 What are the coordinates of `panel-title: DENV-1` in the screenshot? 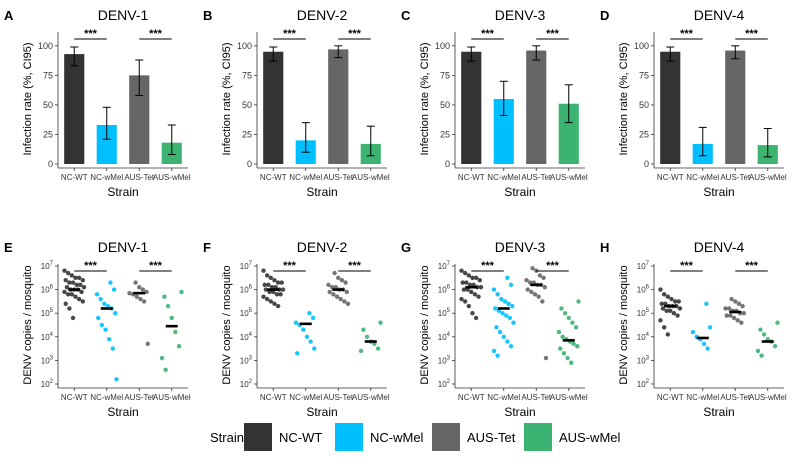 It's located at (123, 247).